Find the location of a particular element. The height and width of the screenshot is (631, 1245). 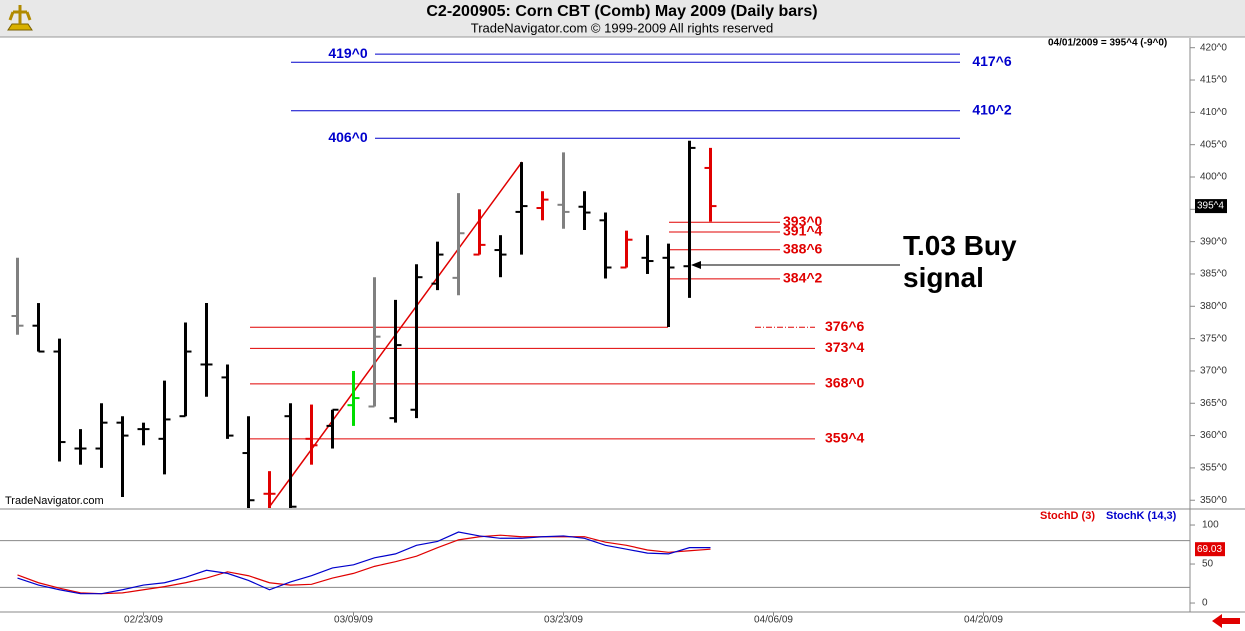

y-tick-label: 0 is located at coordinates (1205, 603).